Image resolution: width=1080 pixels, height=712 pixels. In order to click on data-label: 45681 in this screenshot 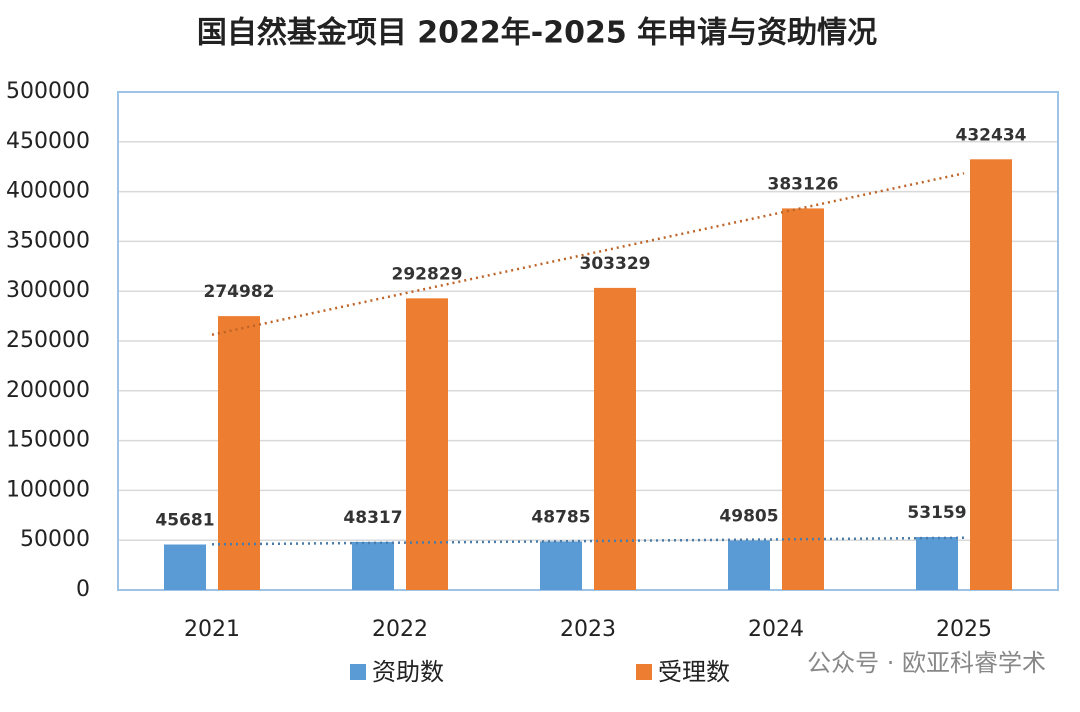, I will do `click(184, 521)`.